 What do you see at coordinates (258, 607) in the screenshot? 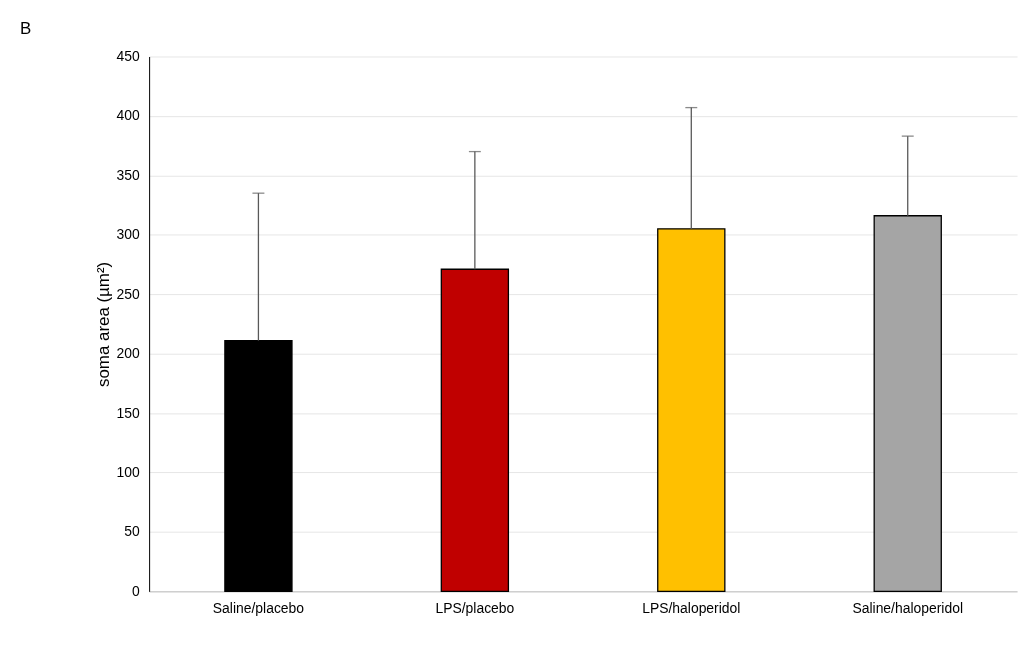
I see `x-tick-label: Saline/placebo` at bounding box center [258, 607].